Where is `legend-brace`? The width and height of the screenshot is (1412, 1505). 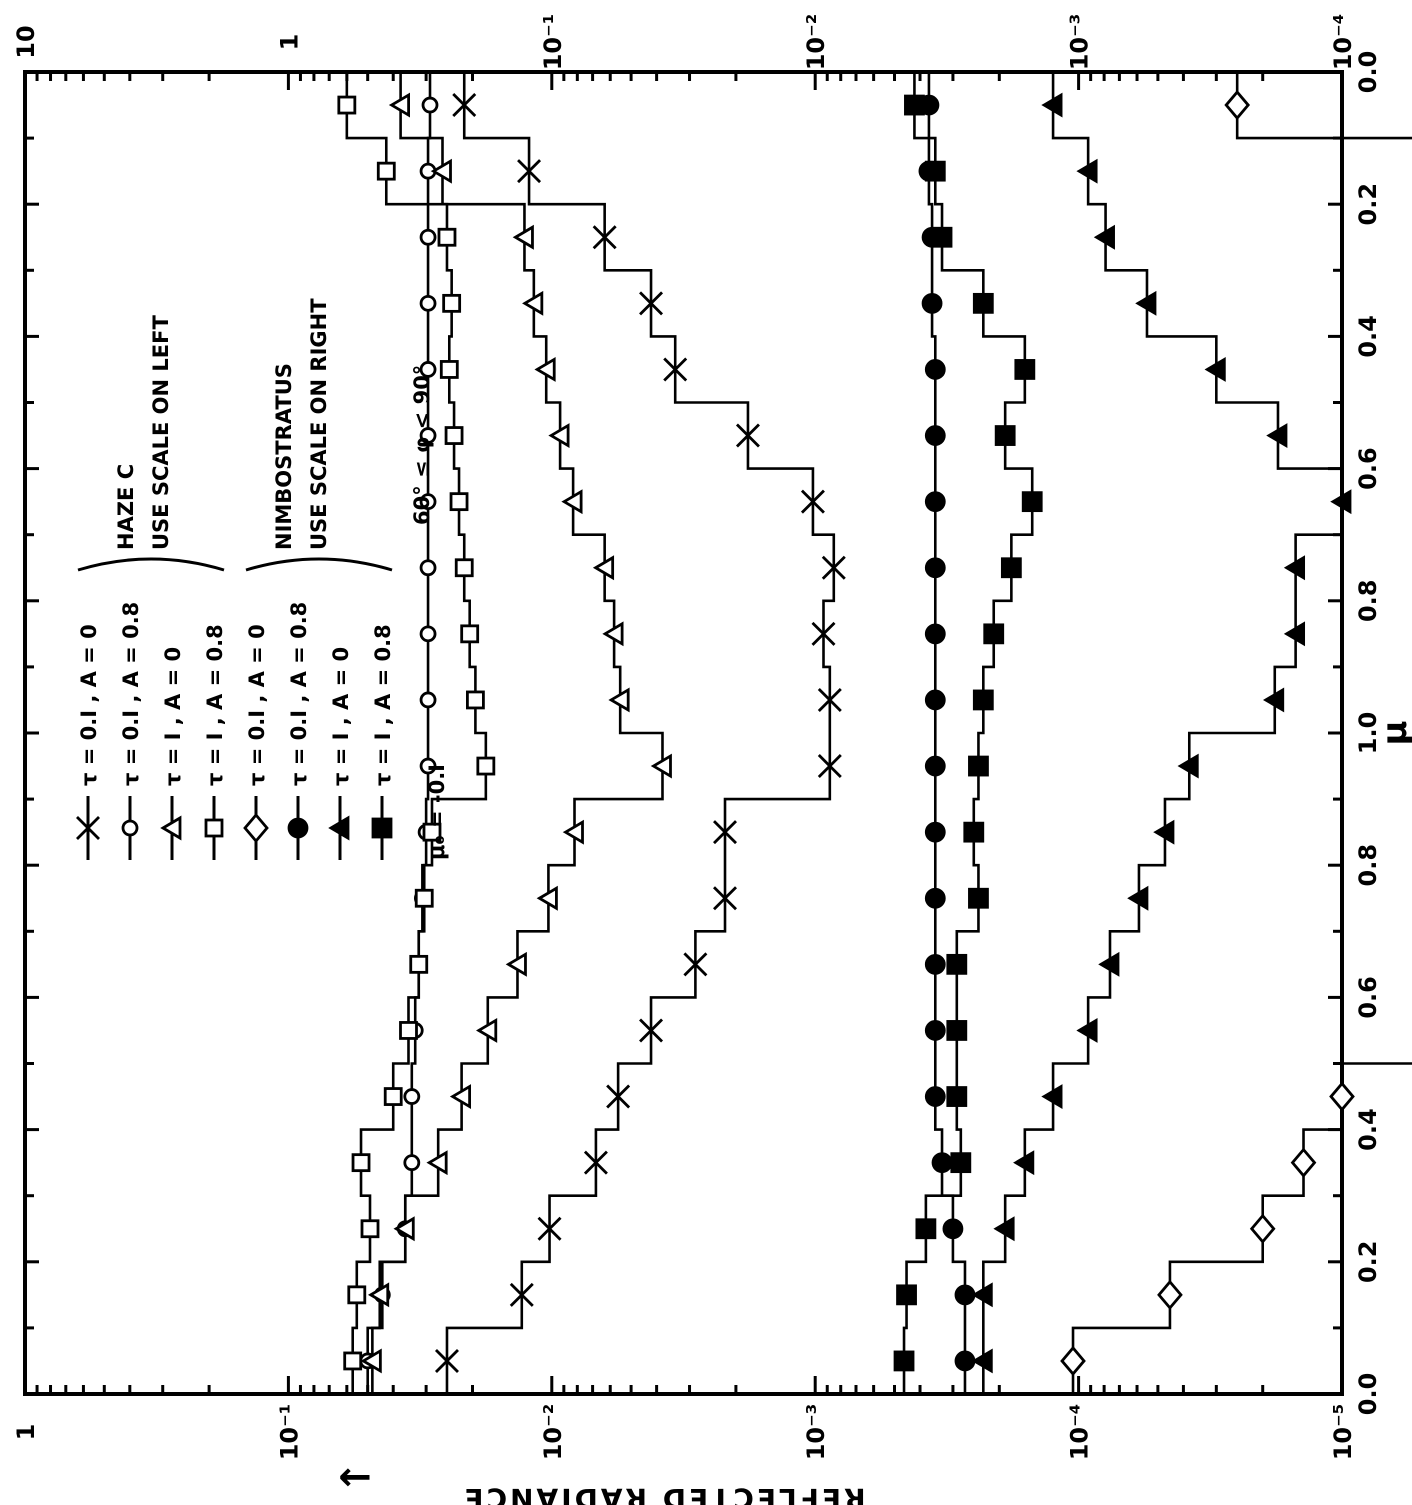 legend-brace is located at coordinates (319, 564).